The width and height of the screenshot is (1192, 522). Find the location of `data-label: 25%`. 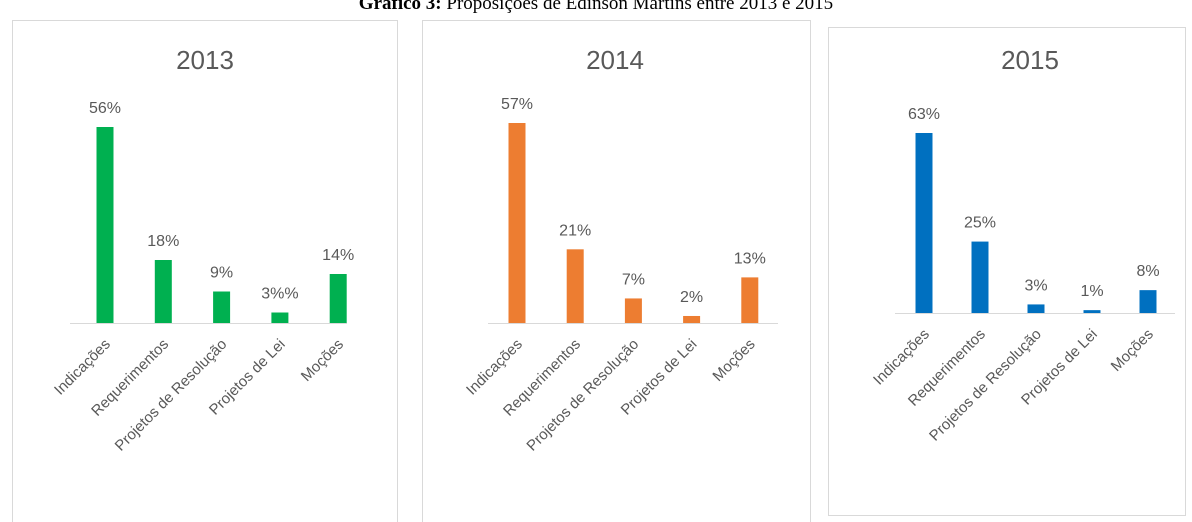

data-label: 25% is located at coordinates (980, 223).